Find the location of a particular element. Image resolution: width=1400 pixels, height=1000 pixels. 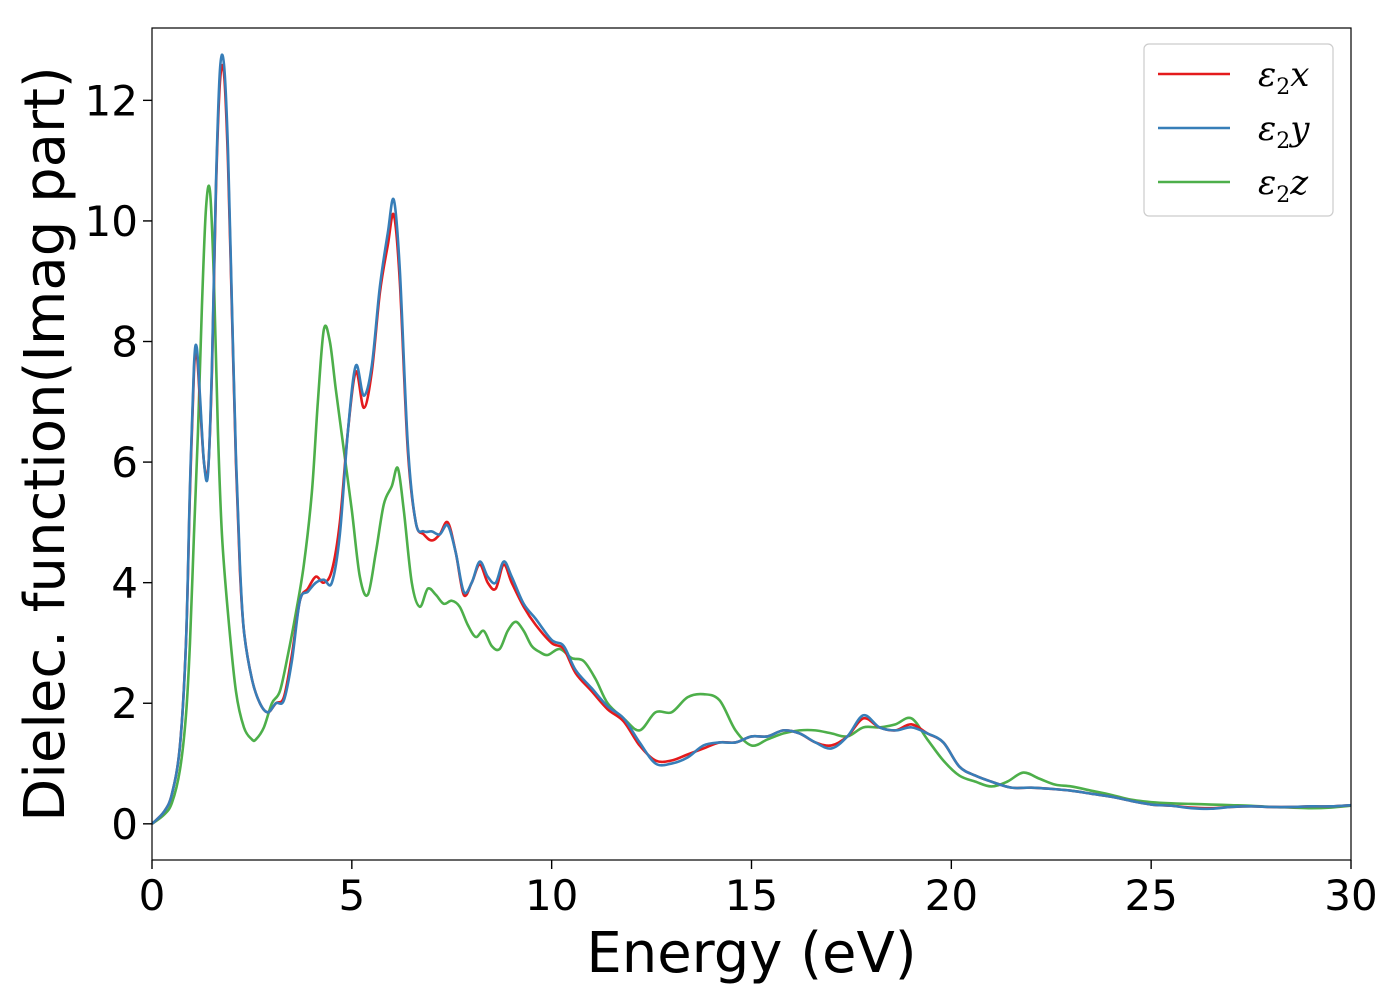

y-tick-label: 10 is located at coordinates (111, 221).